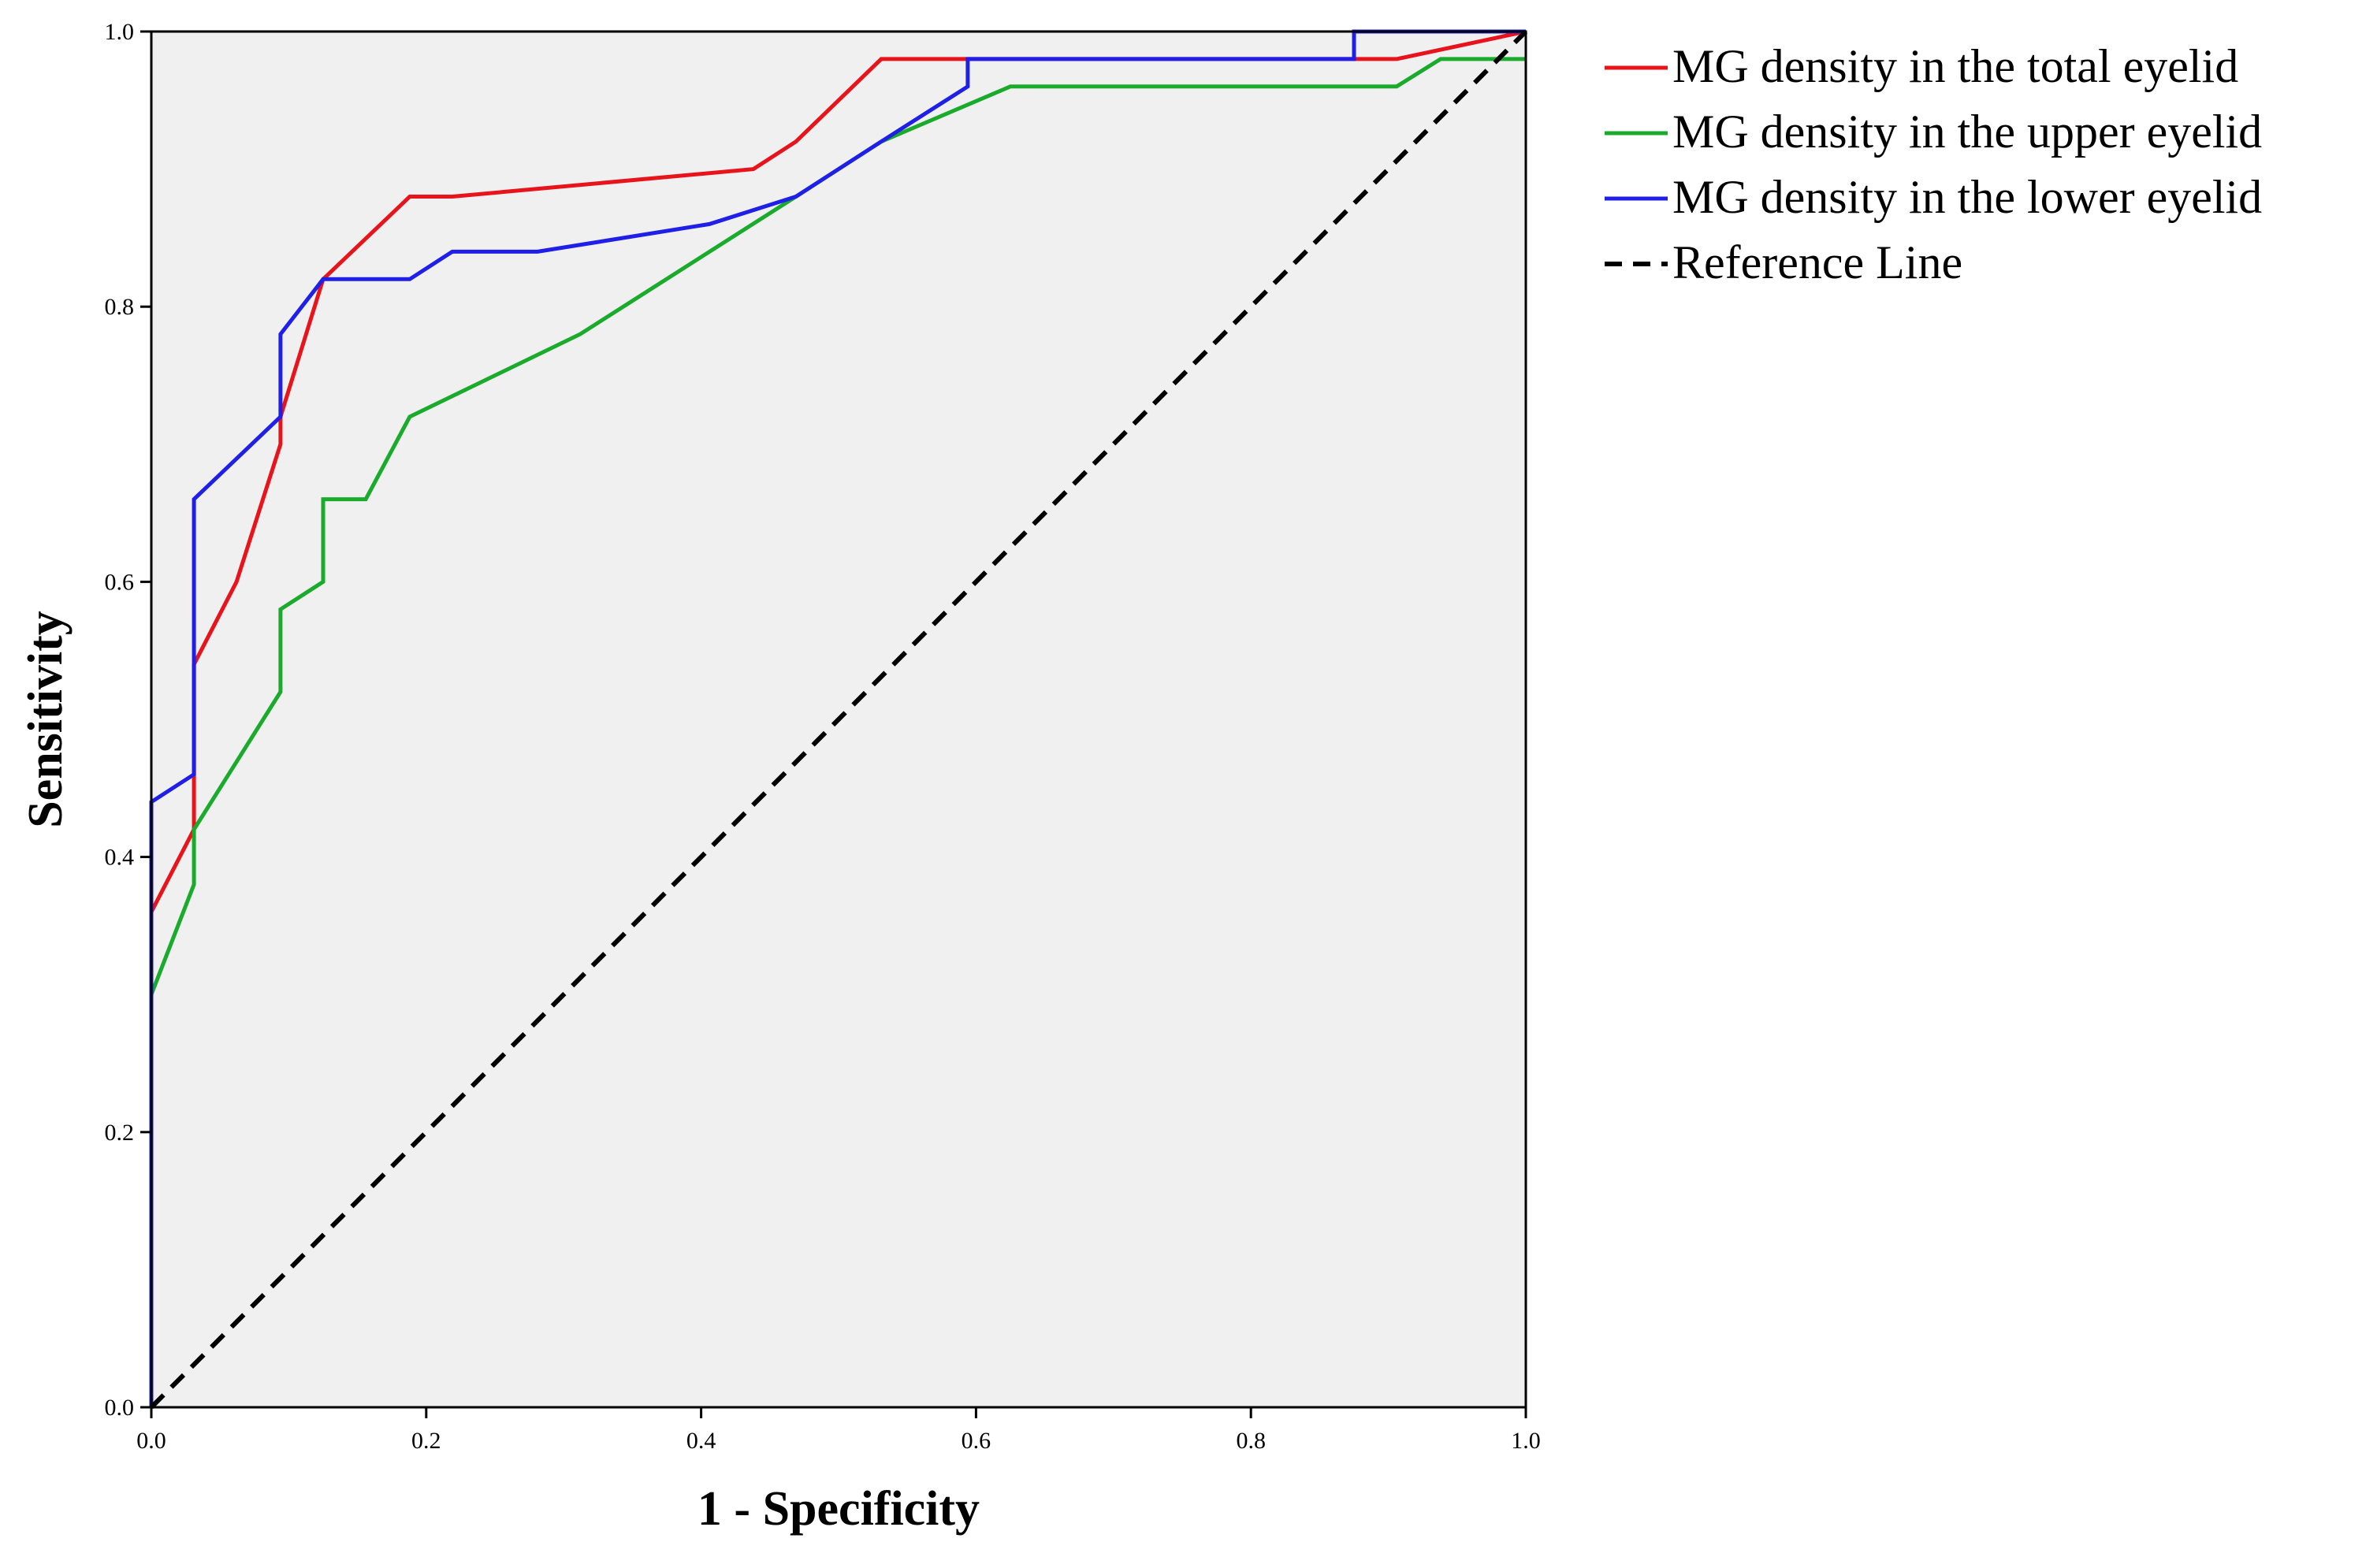  Describe the element at coordinates (1526, 1441) in the screenshot. I see `x-tick-label: 1.0` at that location.